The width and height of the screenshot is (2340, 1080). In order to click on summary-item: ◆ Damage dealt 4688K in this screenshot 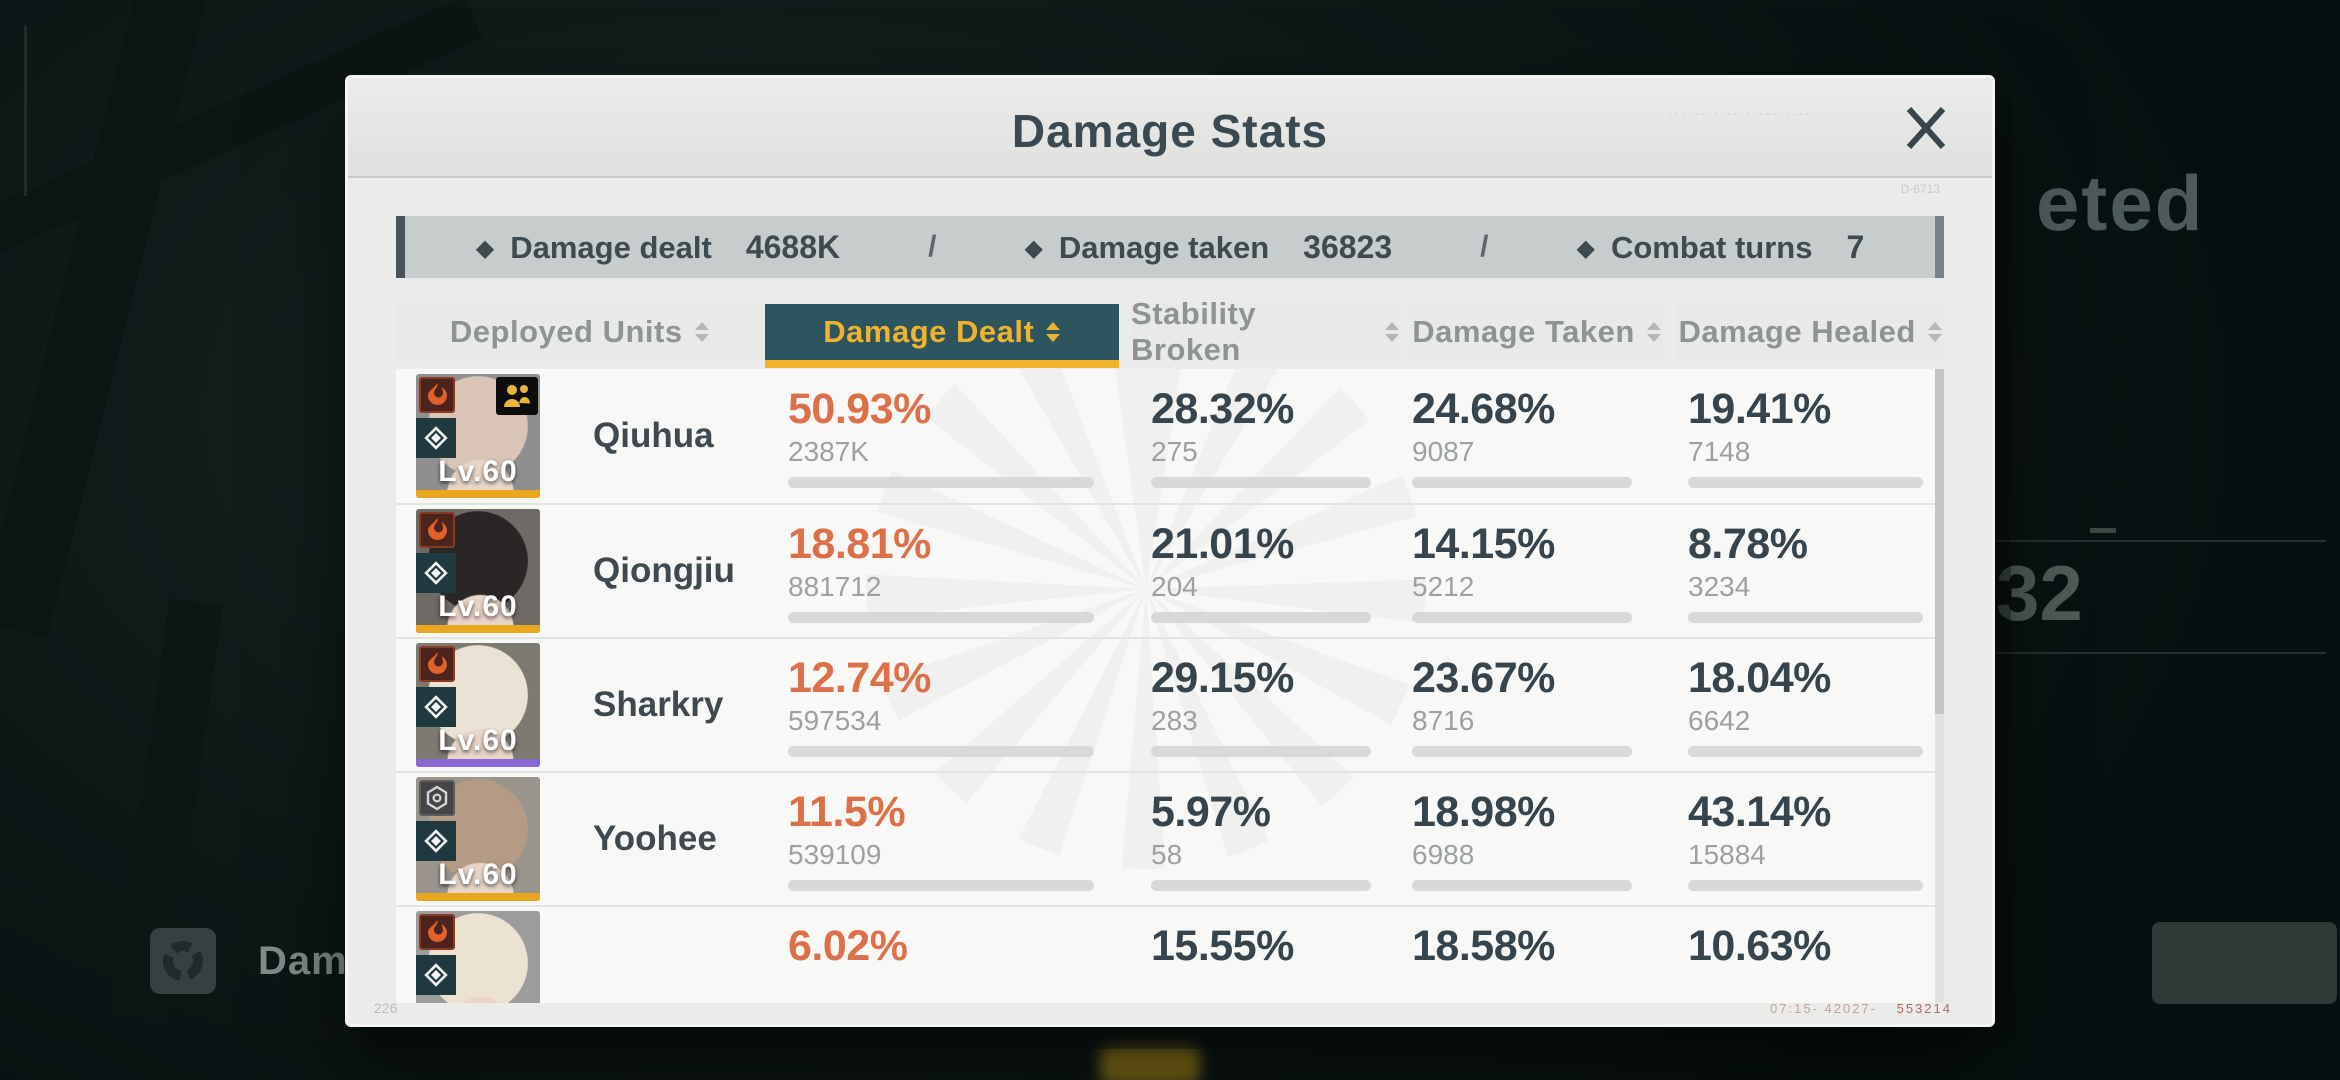, I will do `click(658, 247)`.